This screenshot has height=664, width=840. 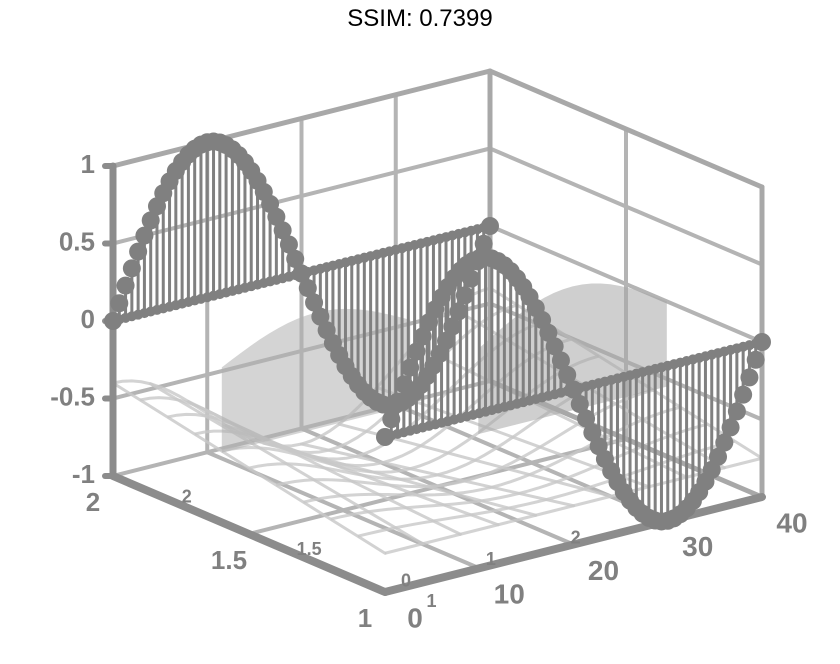 I want to click on inner-surface, so click(x=572, y=359).